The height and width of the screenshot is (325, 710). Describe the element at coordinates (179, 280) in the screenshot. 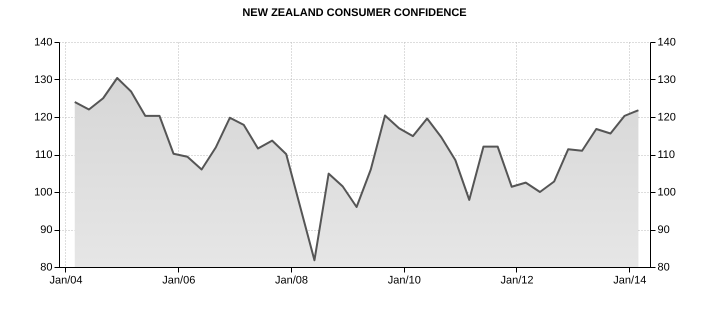

I see `x-tick-label: Jan/06` at that location.